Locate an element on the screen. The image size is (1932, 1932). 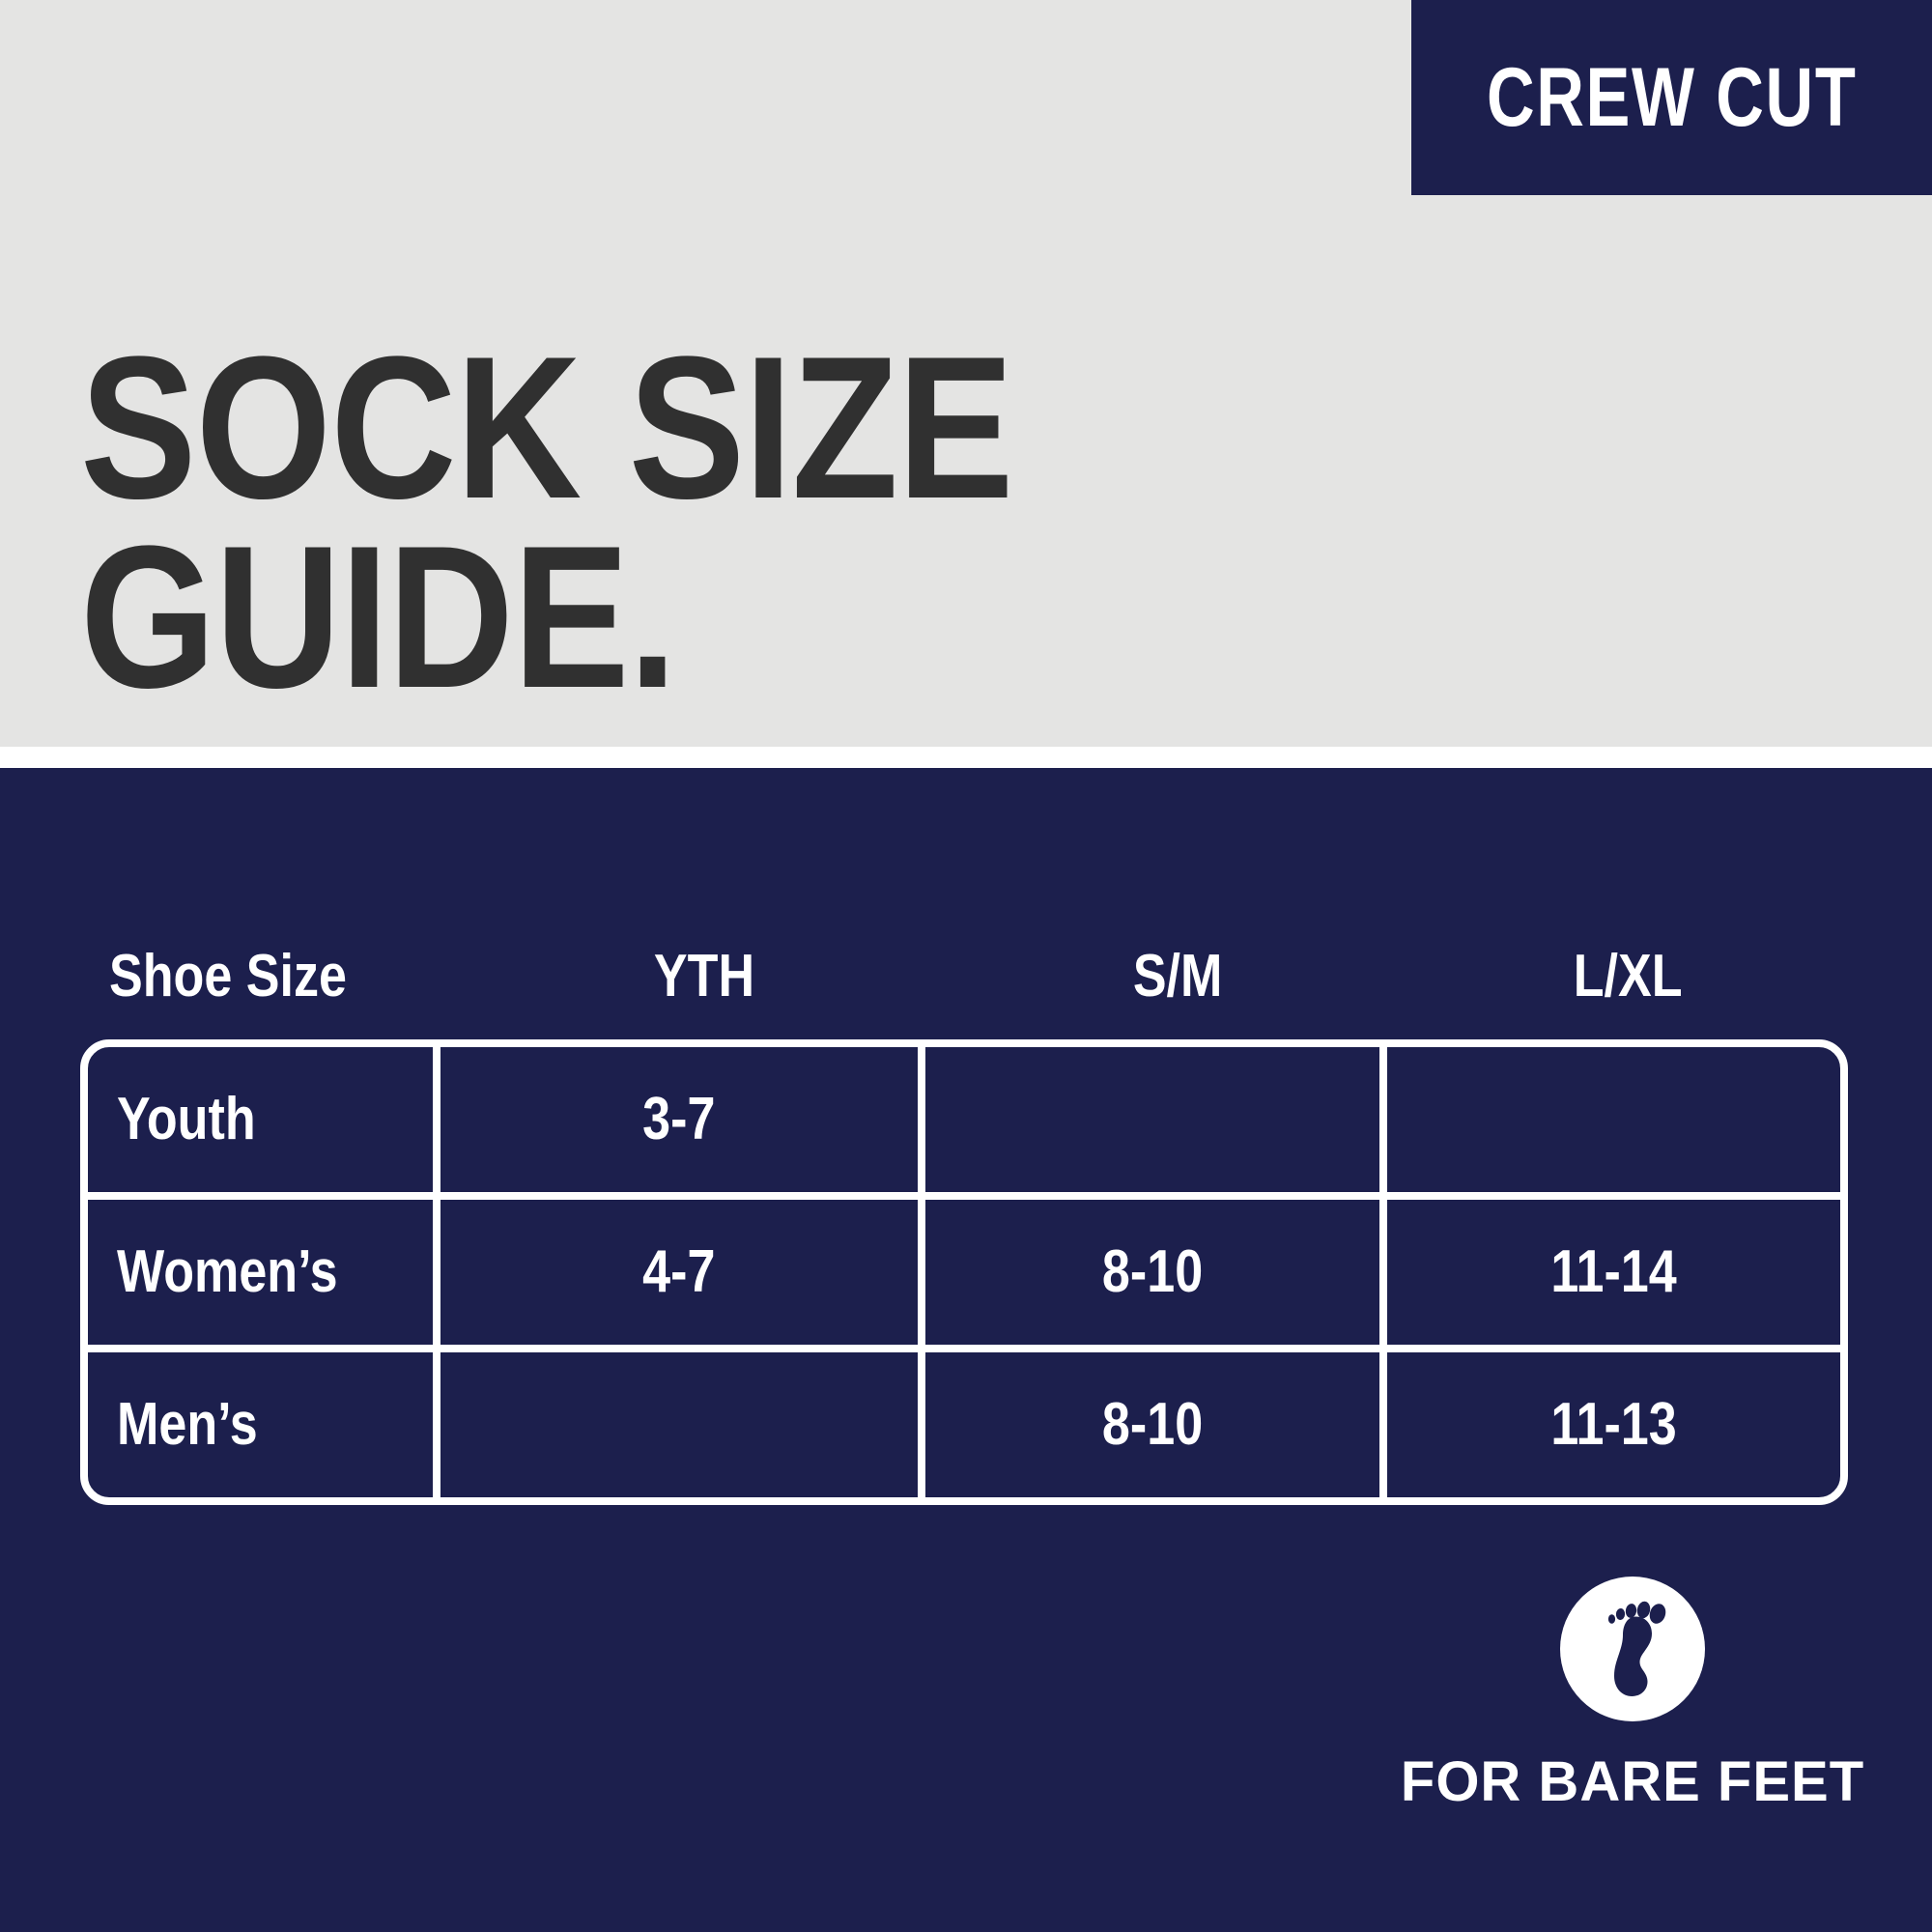
brand-lockup: FOR BARE FEET is located at coordinates (1632, 1693).